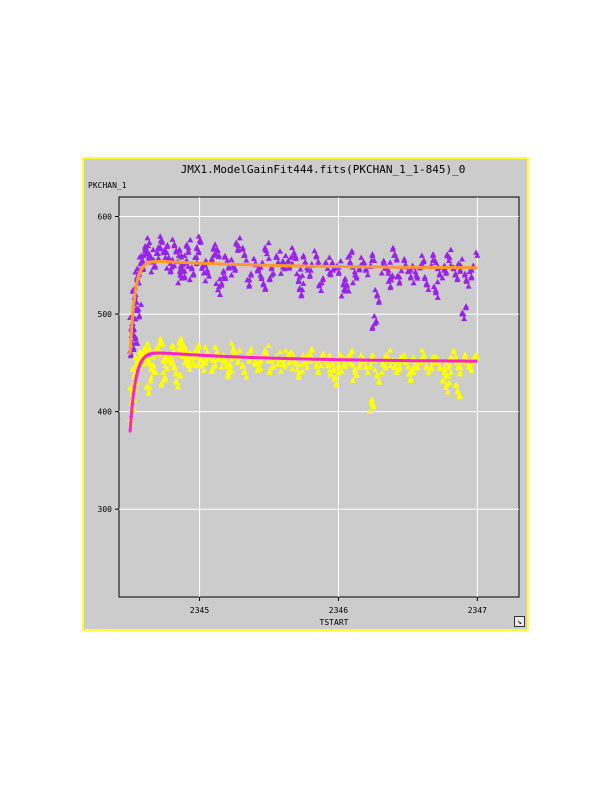  Describe the element at coordinates (477, 610) in the screenshot. I see `x-tick-label: 2347` at that location.